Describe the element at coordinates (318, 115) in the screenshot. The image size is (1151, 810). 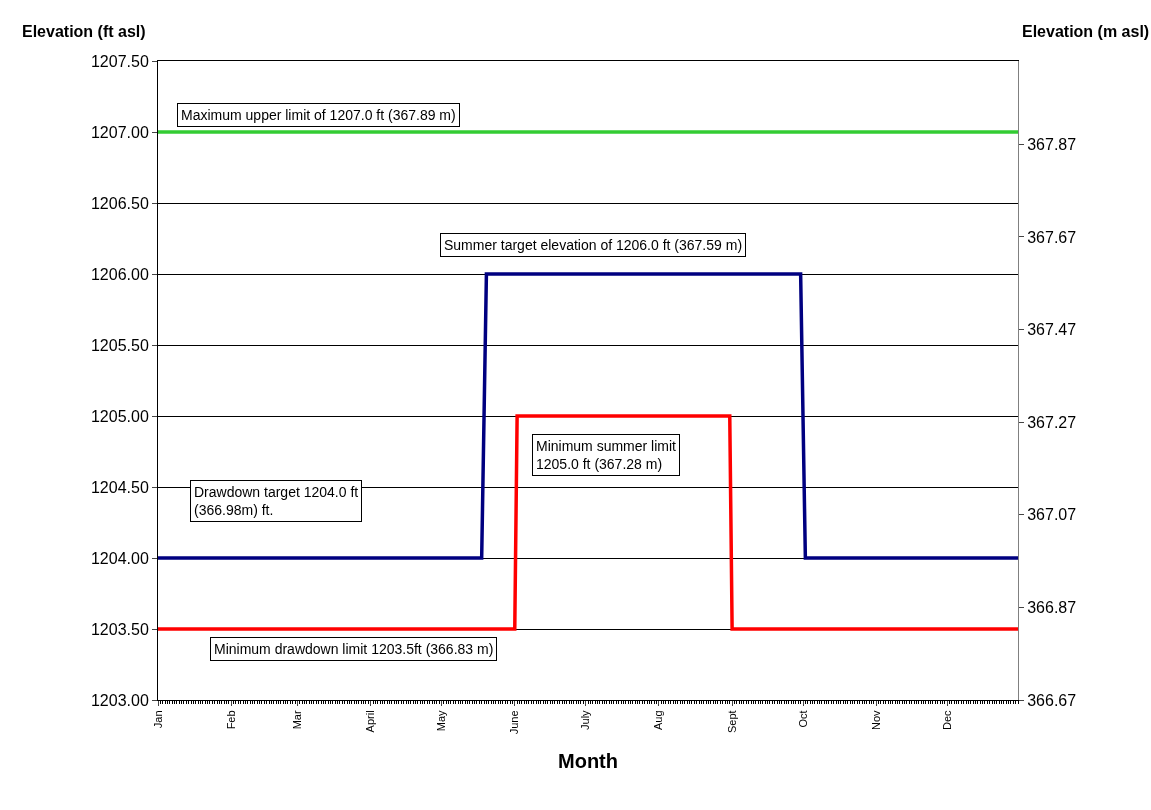
I see `annotation: Maximum upper limit of 1207.0 ft (367.89 m)` at that location.